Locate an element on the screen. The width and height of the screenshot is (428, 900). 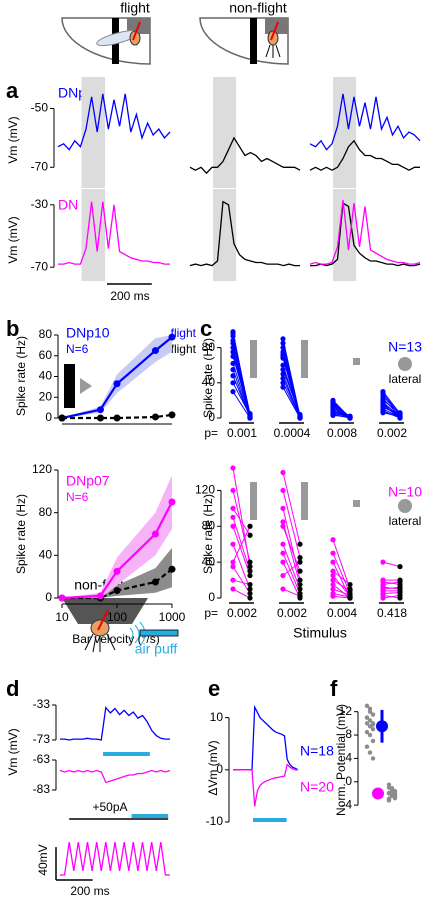
p-value: 0.002 is located at coordinates (392, 433).